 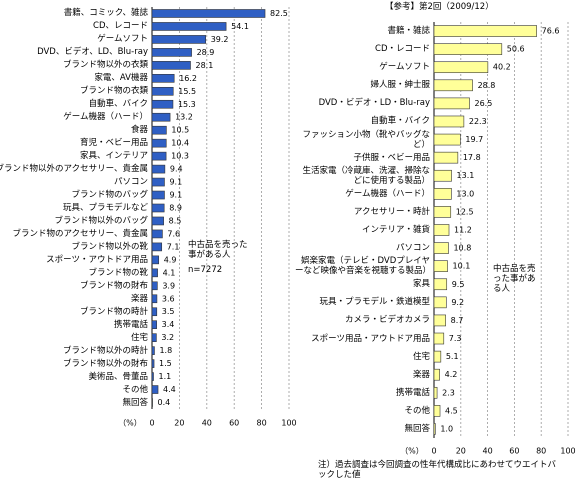 What do you see at coordinates (101, 220) in the screenshot?
I see `category-label: ブランド物以外のバッグ` at bounding box center [101, 220].